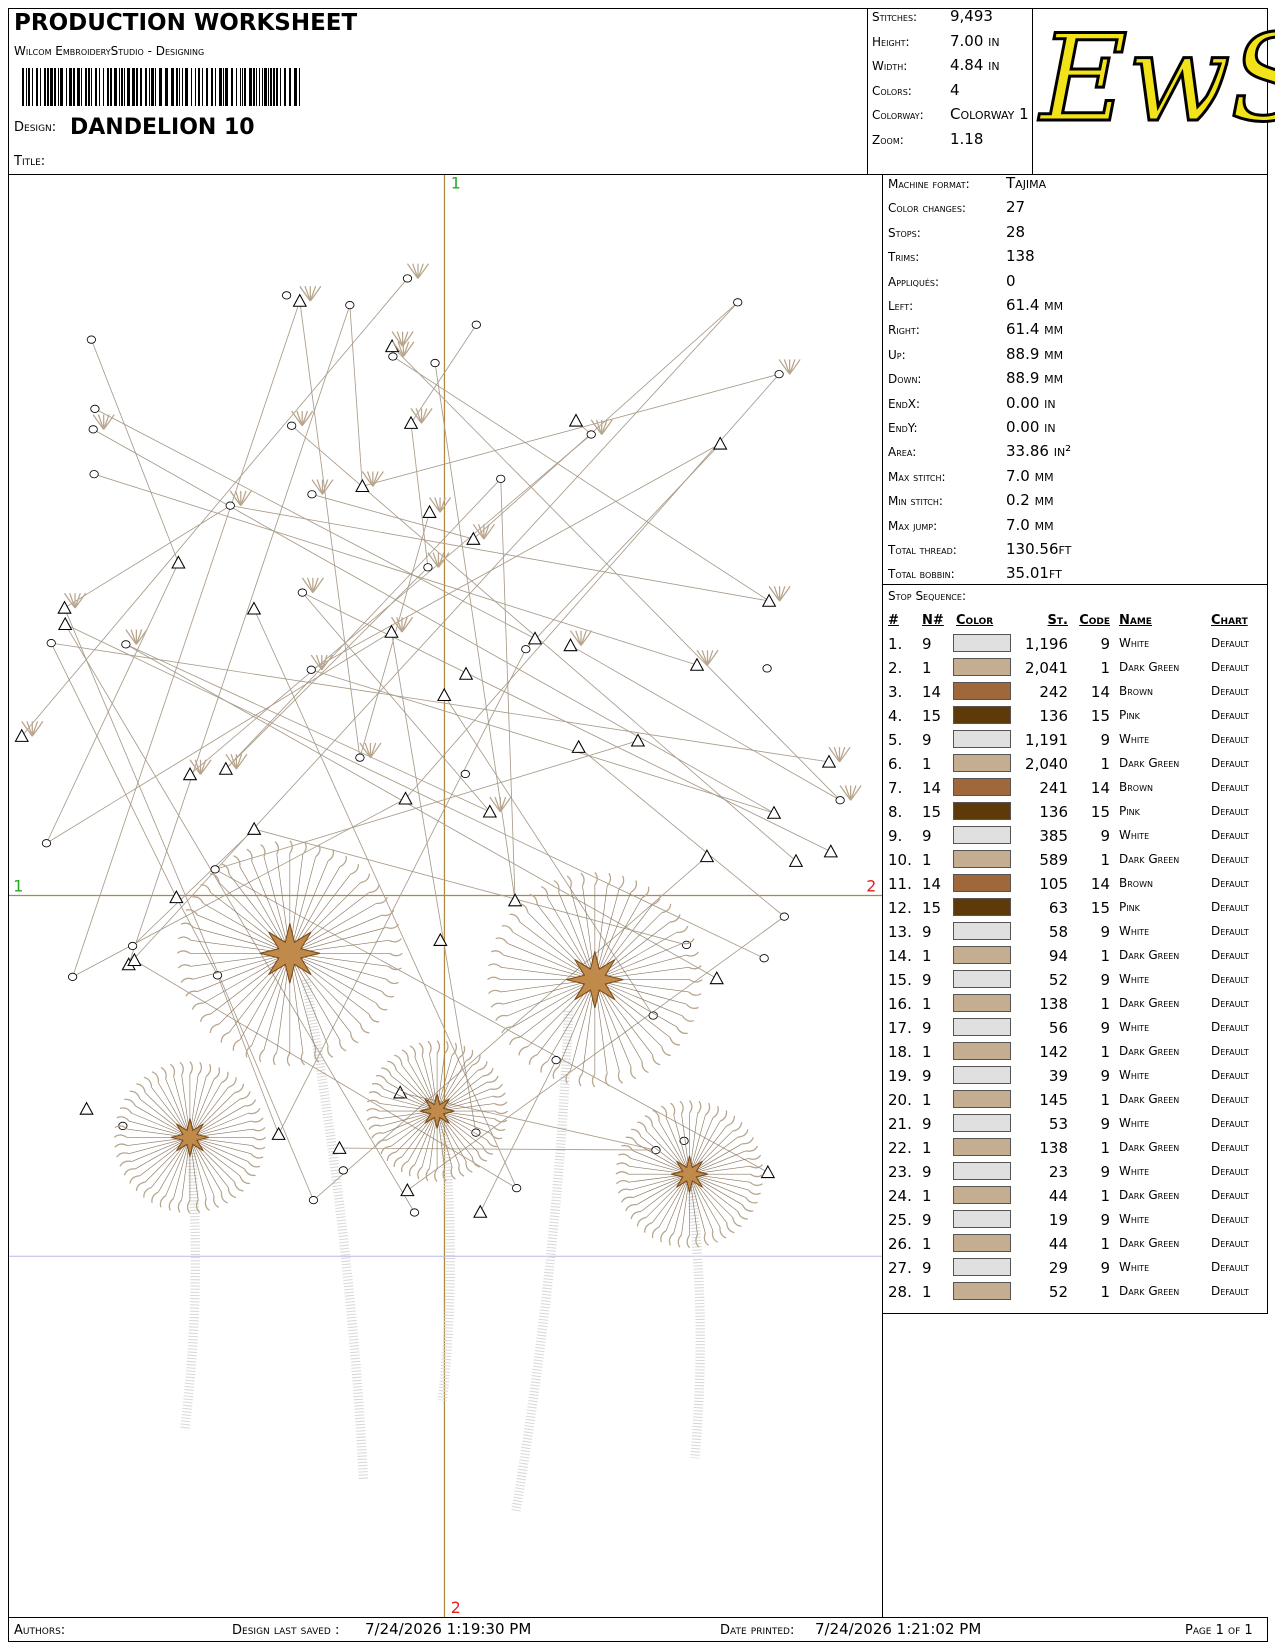  Describe the element at coordinates (898, 115) in the screenshot. I see `stat-label: Colorway:` at that location.